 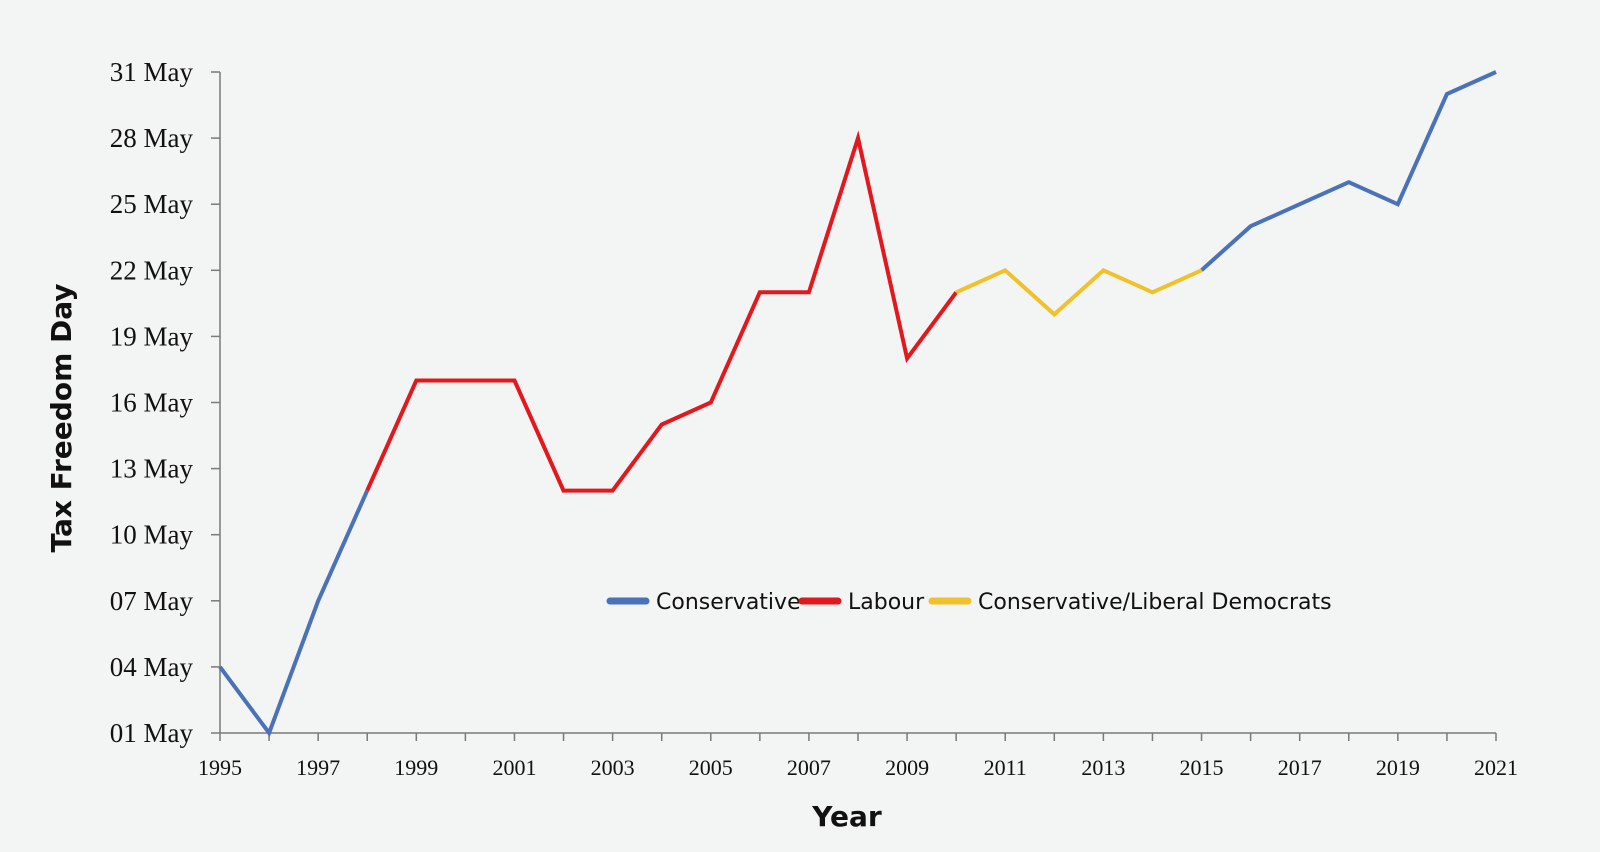 What do you see at coordinates (318, 767) in the screenshot?
I see `x-tick-label: 1997` at bounding box center [318, 767].